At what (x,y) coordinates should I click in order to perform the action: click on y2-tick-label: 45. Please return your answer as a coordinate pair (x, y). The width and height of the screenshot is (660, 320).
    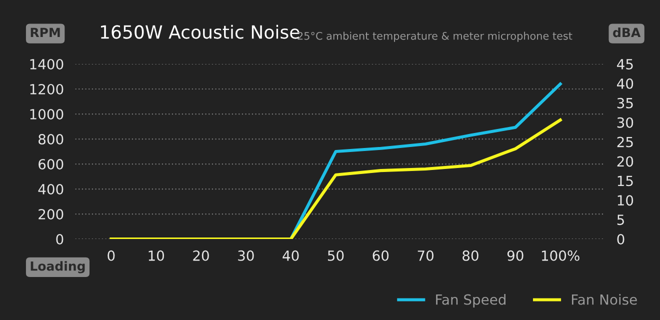
    Looking at the image, I should click on (625, 64).